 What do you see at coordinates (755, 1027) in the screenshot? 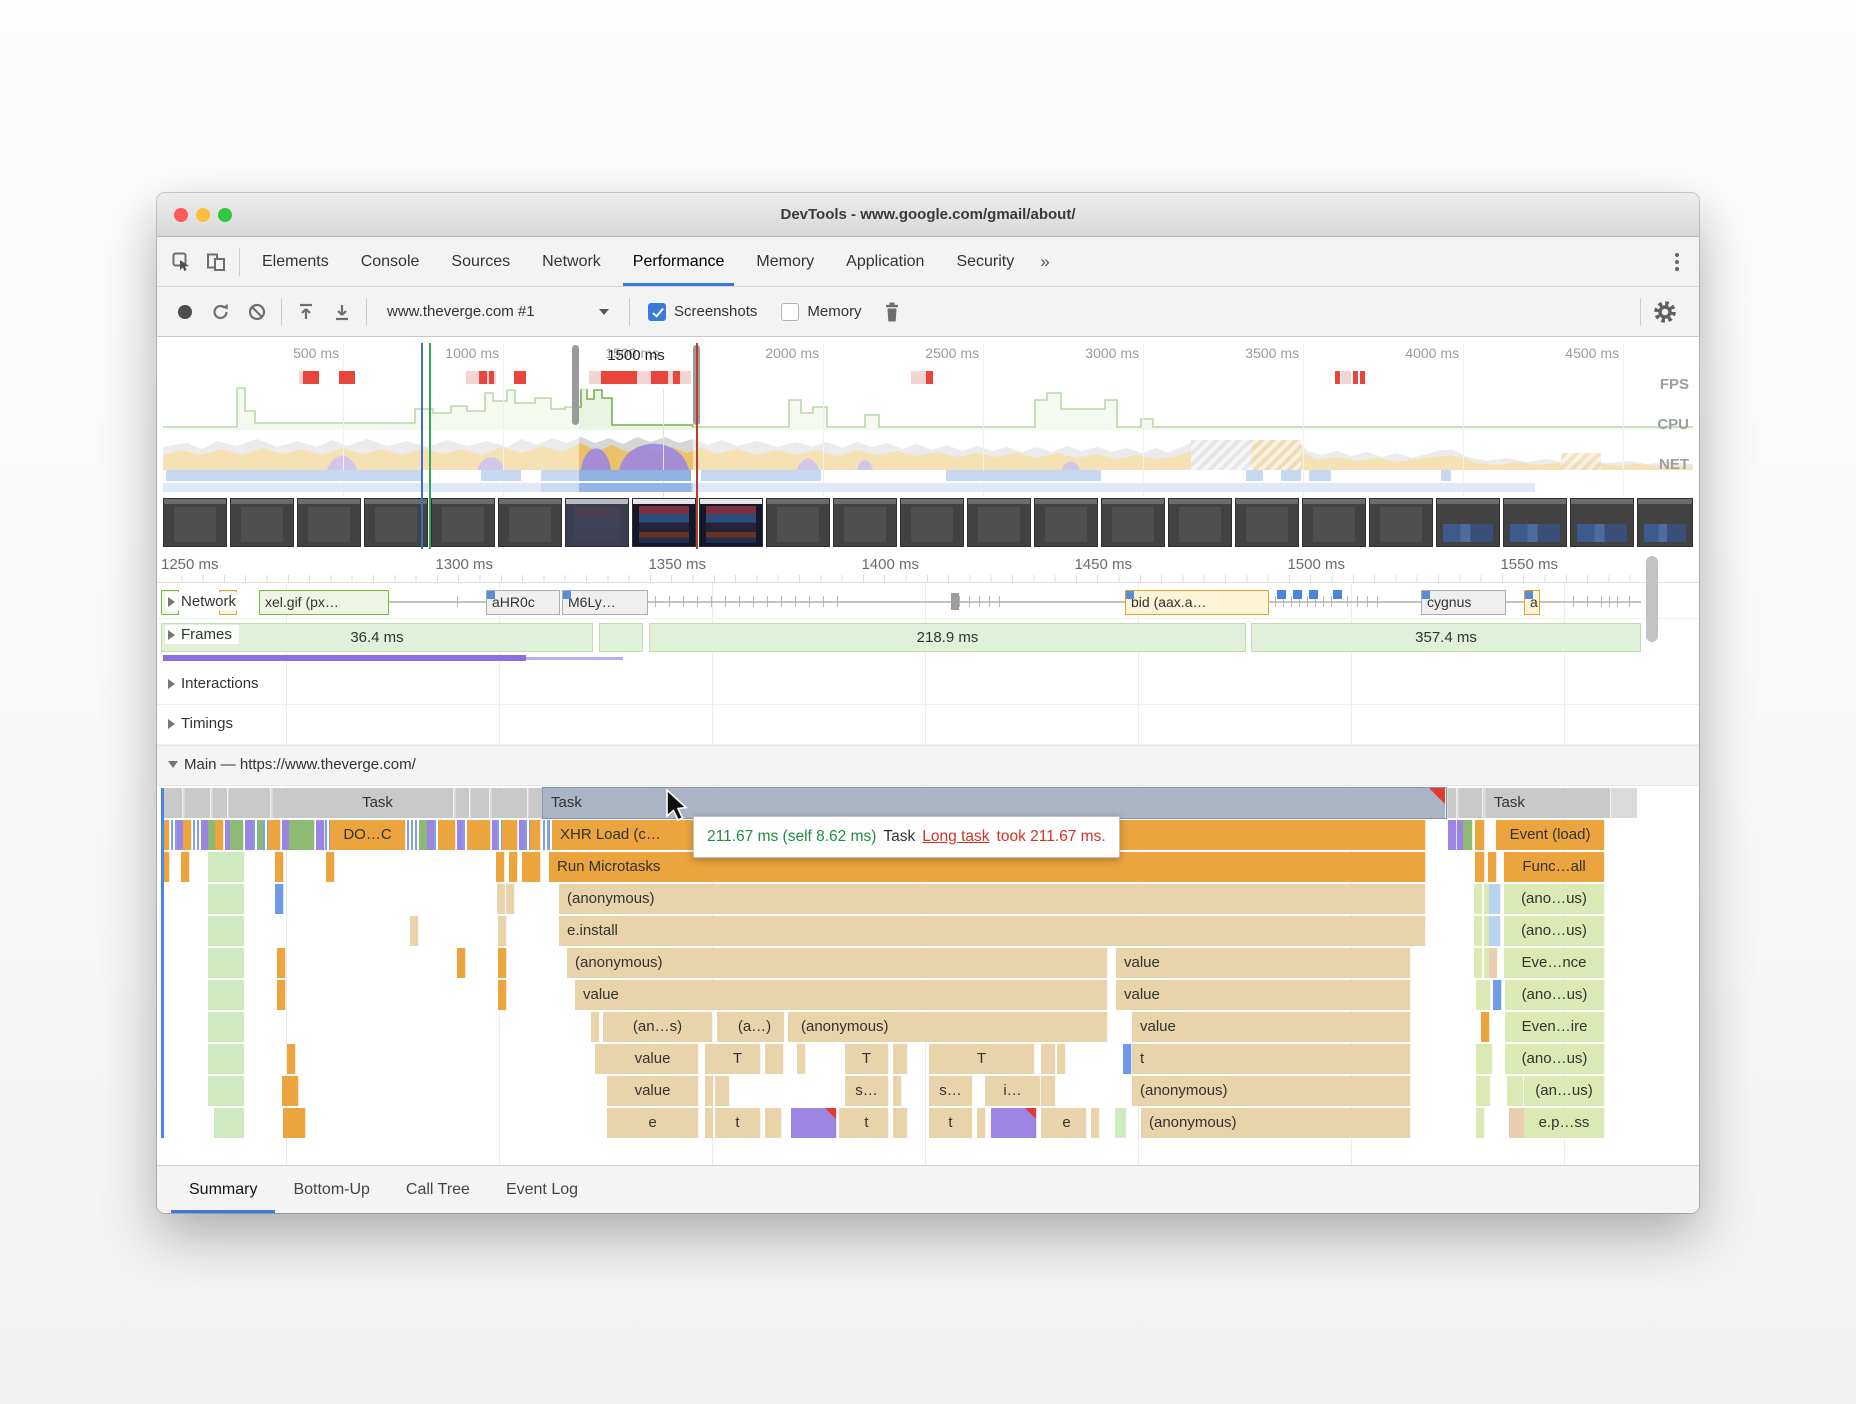
I see `flame-bar: (a…)` at bounding box center [755, 1027].